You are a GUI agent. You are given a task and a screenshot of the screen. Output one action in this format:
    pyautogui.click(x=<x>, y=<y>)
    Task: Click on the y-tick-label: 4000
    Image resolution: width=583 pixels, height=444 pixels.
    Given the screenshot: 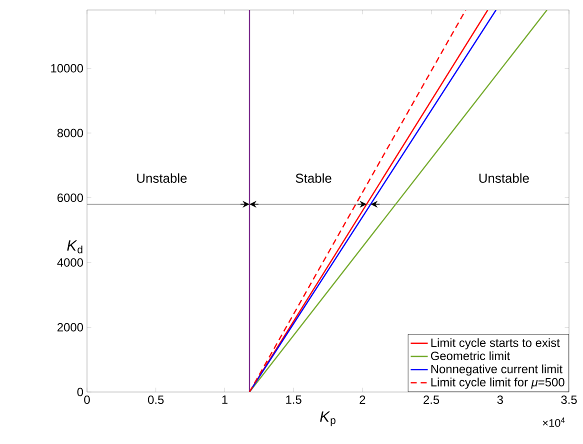 What is the action you would take?
    pyautogui.click(x=70, y=262)
    